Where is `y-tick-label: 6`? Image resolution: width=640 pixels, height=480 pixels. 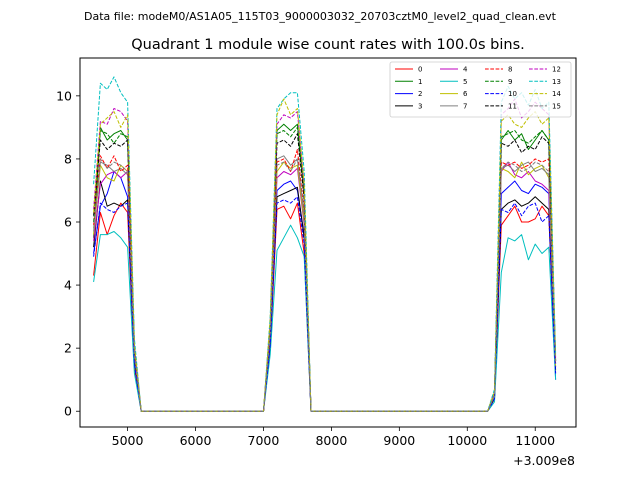 y-tick-label: 6 is located at coordinates (68, 222).